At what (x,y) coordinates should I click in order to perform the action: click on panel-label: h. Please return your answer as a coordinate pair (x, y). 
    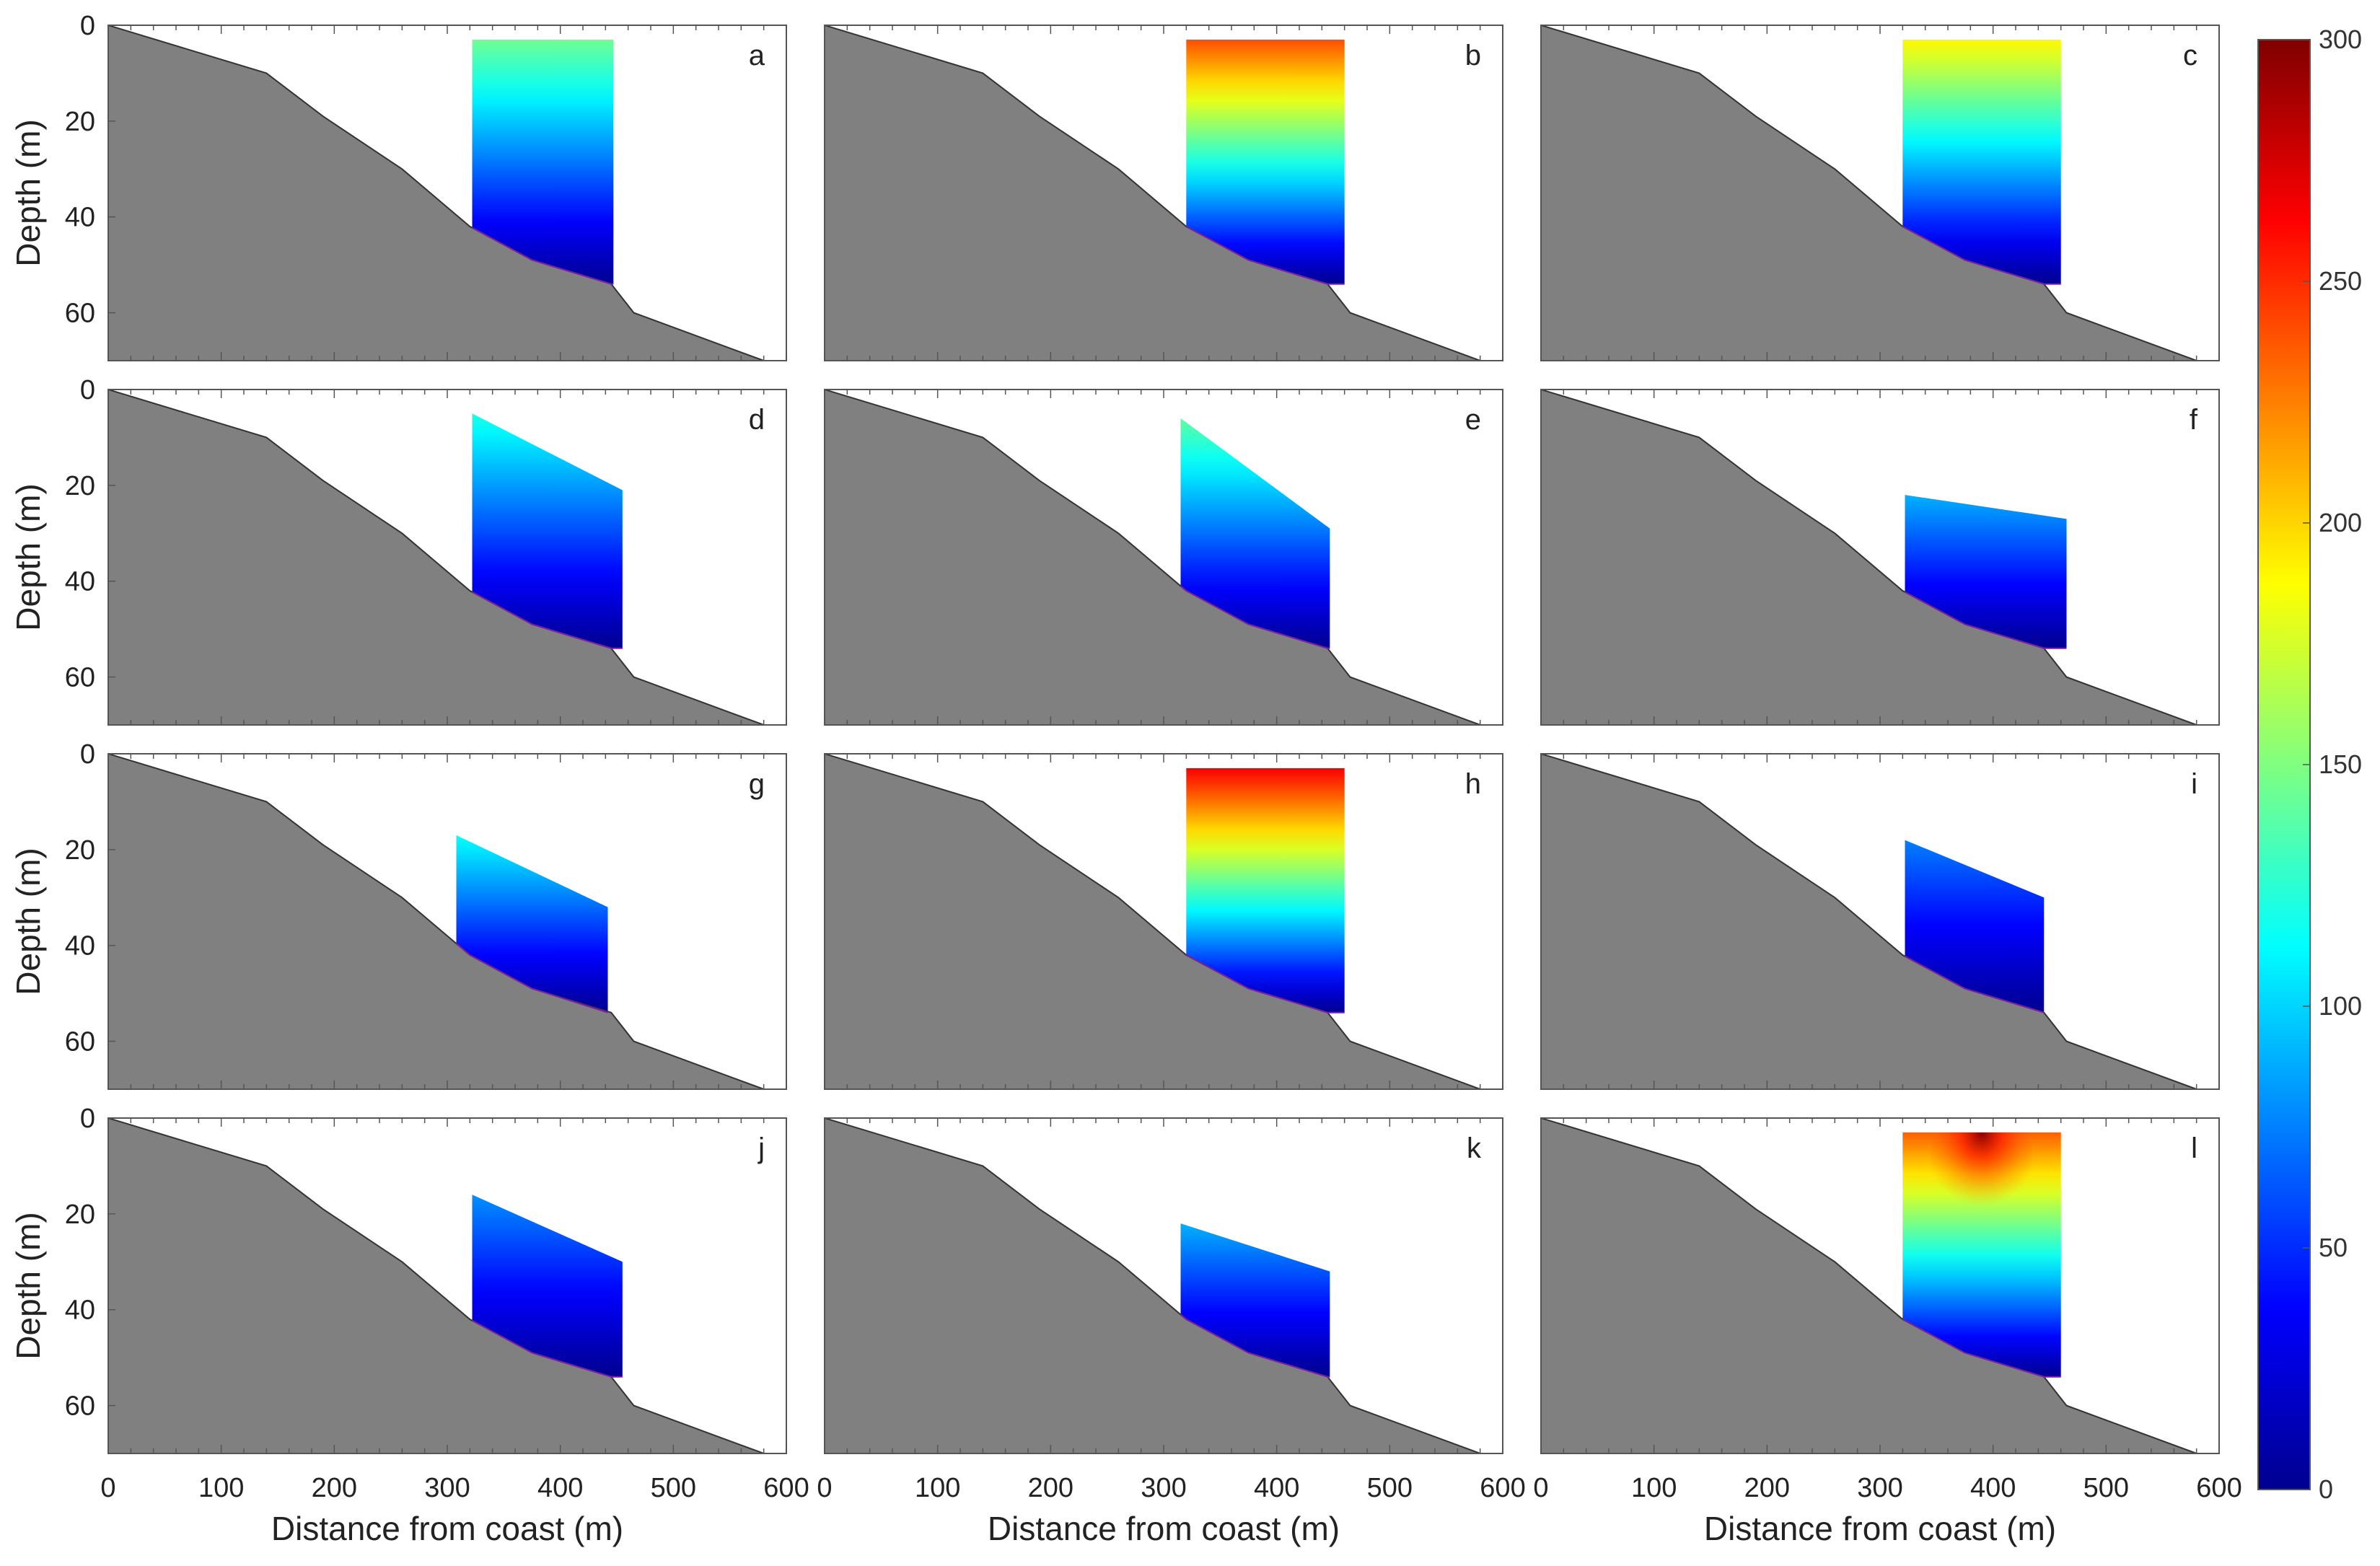
    Looking at the image, I should click on (1473, 784).